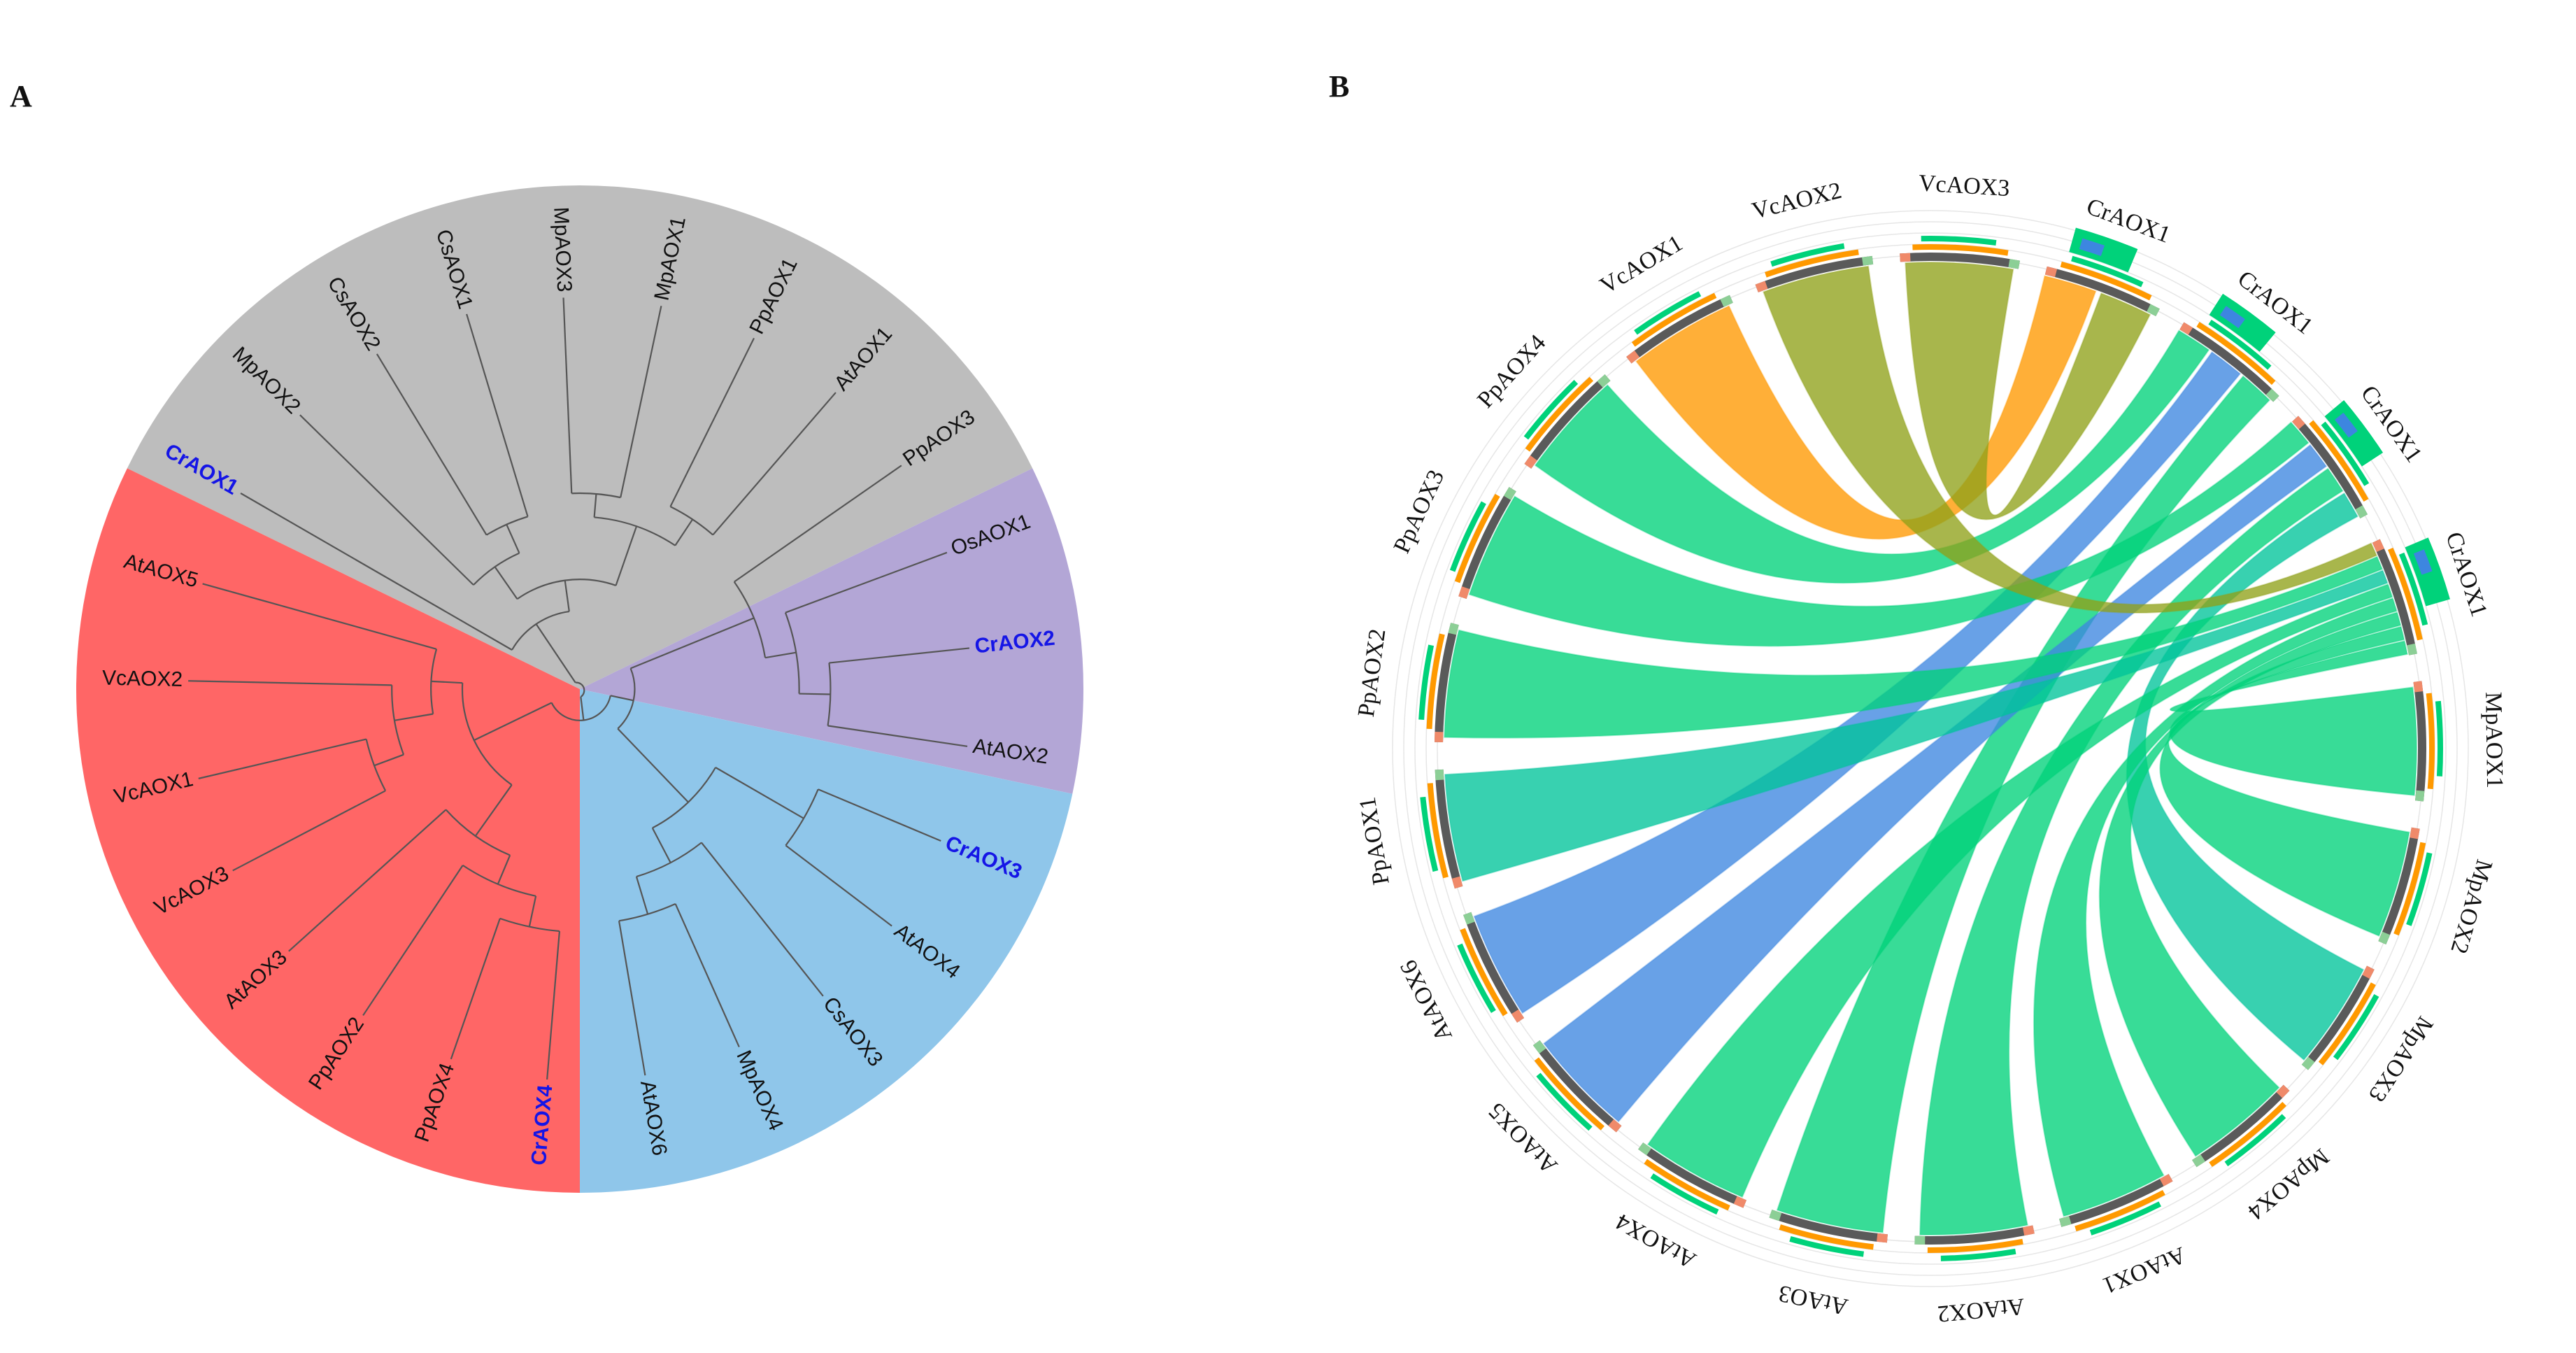 This screenshot has height=1353, width=2576. What do you see at coordinates (562, 249) in the screenshot?
I see `tree-leaf-label: MpAOX3` at bounding box center [562, 249].